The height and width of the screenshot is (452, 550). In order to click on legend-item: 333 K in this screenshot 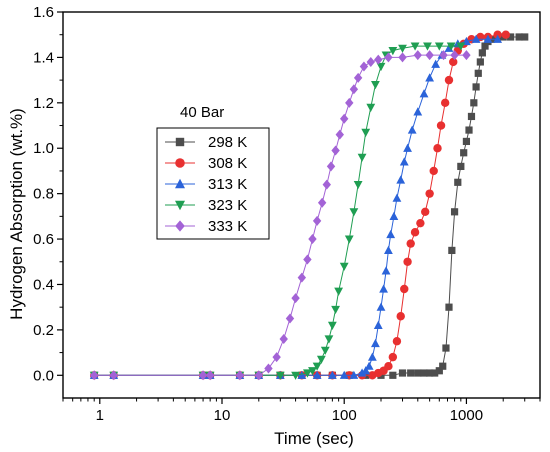, I will do `click(206, 226)`.